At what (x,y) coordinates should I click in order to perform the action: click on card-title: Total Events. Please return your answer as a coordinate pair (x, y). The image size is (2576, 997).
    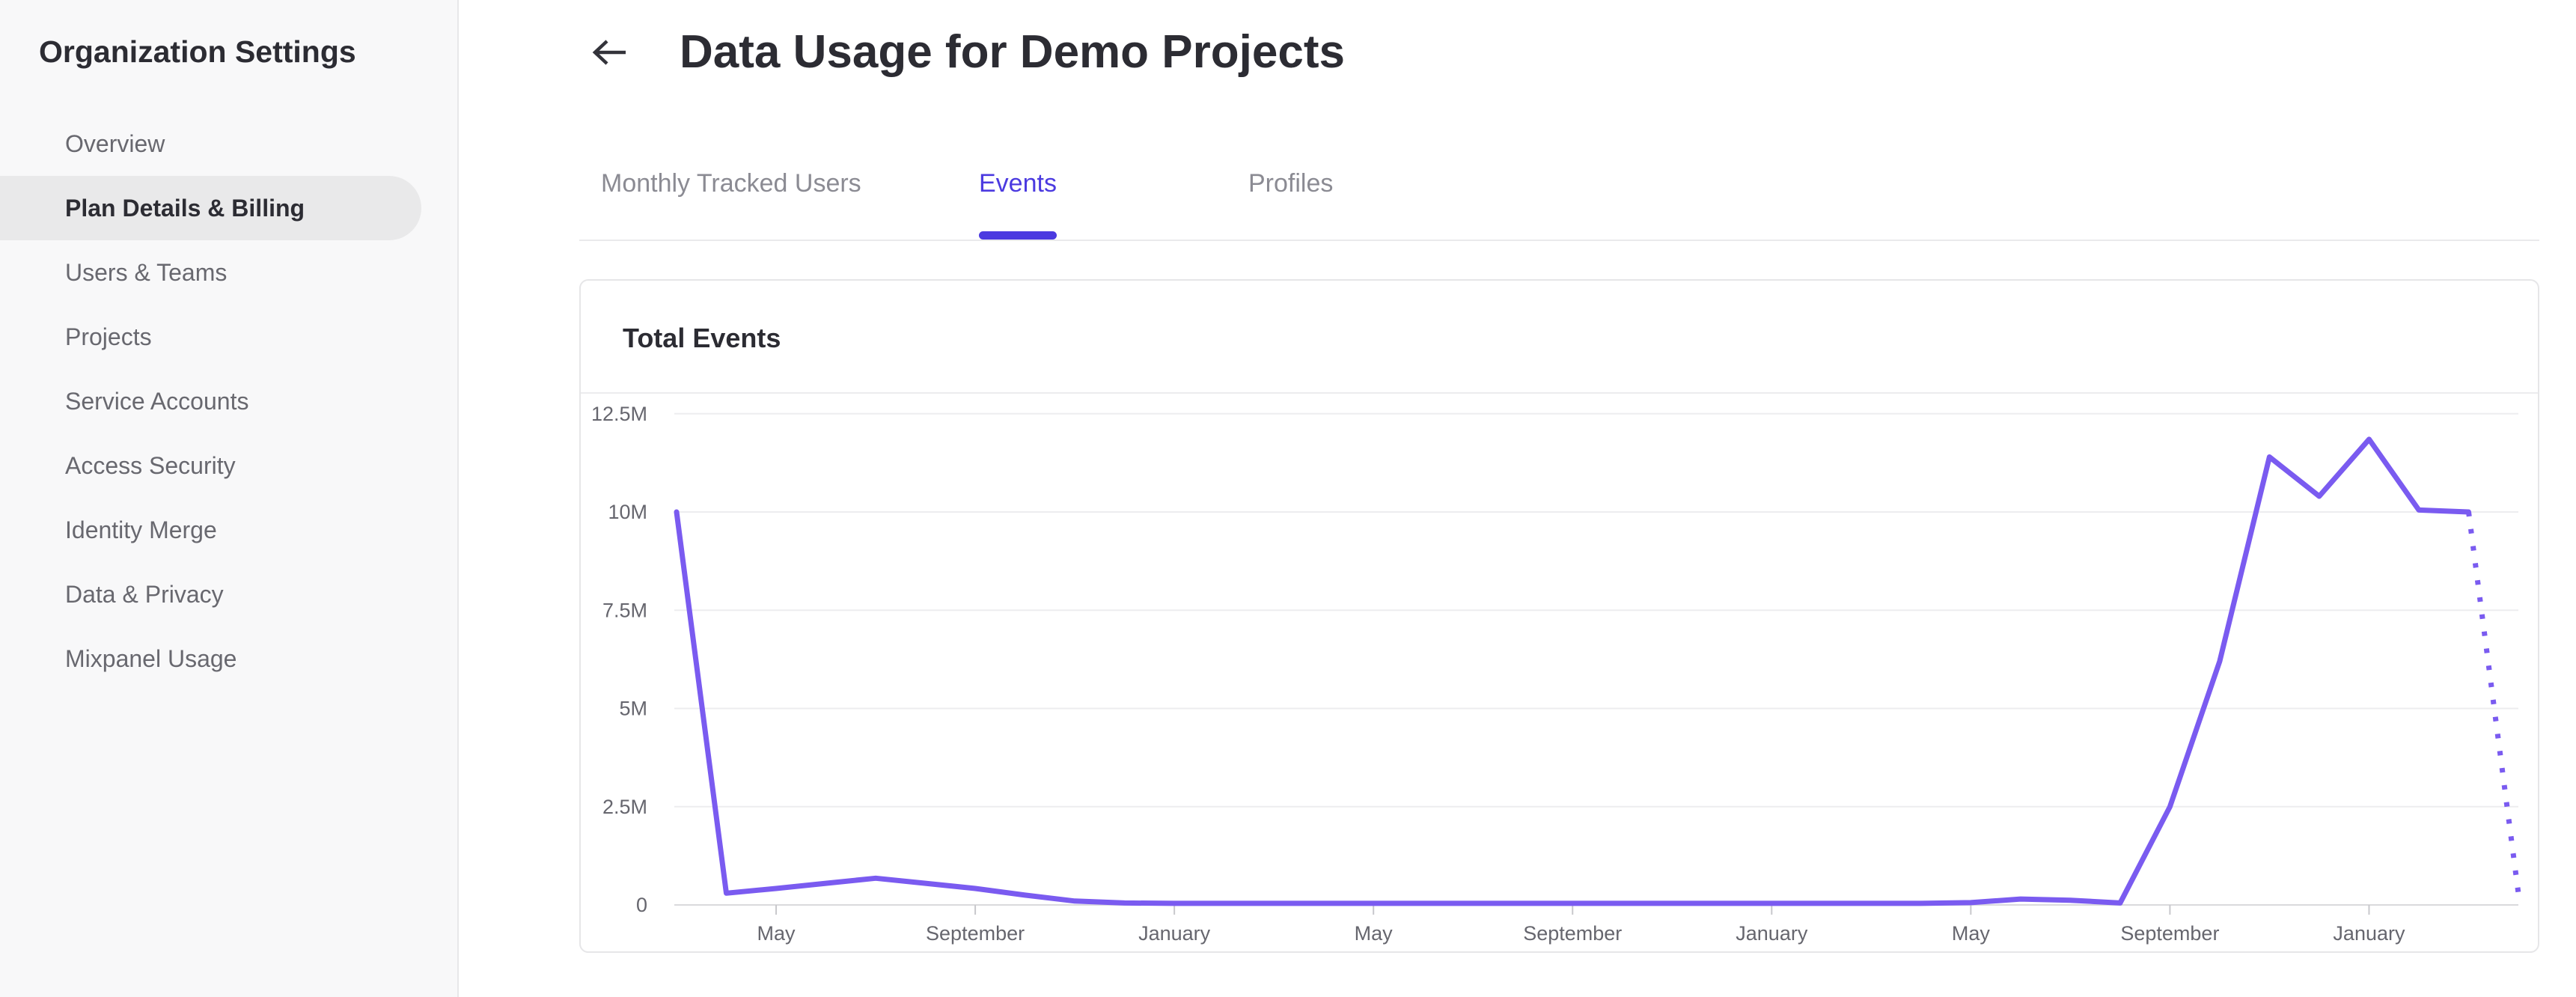
    Looking at the image, I should click on (702, 338).